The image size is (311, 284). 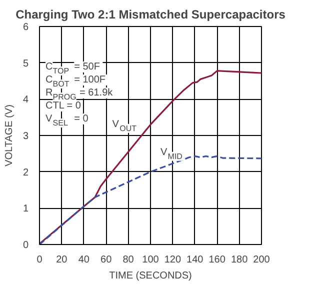 What do you see at coordinates (64, 106) in the screenshot?
I see `annotation: CTL = 0` at bounding box center [64, 106].